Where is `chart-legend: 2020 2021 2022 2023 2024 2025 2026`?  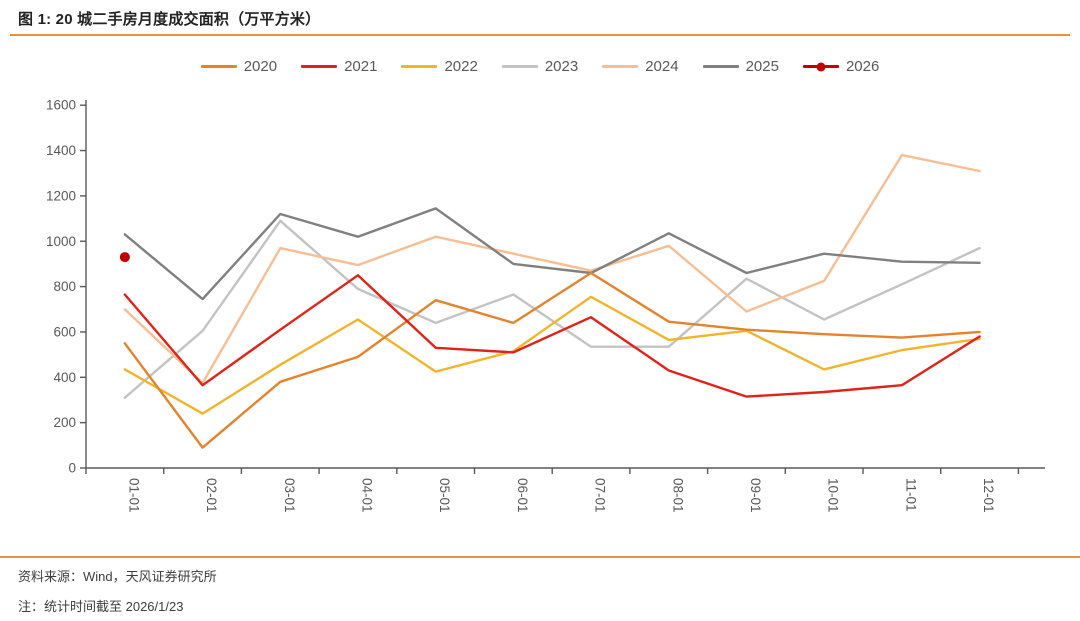
chart-legend: 2020 2021 2022 2023 2024 2025 2026 is located at coordinates (540, 66).